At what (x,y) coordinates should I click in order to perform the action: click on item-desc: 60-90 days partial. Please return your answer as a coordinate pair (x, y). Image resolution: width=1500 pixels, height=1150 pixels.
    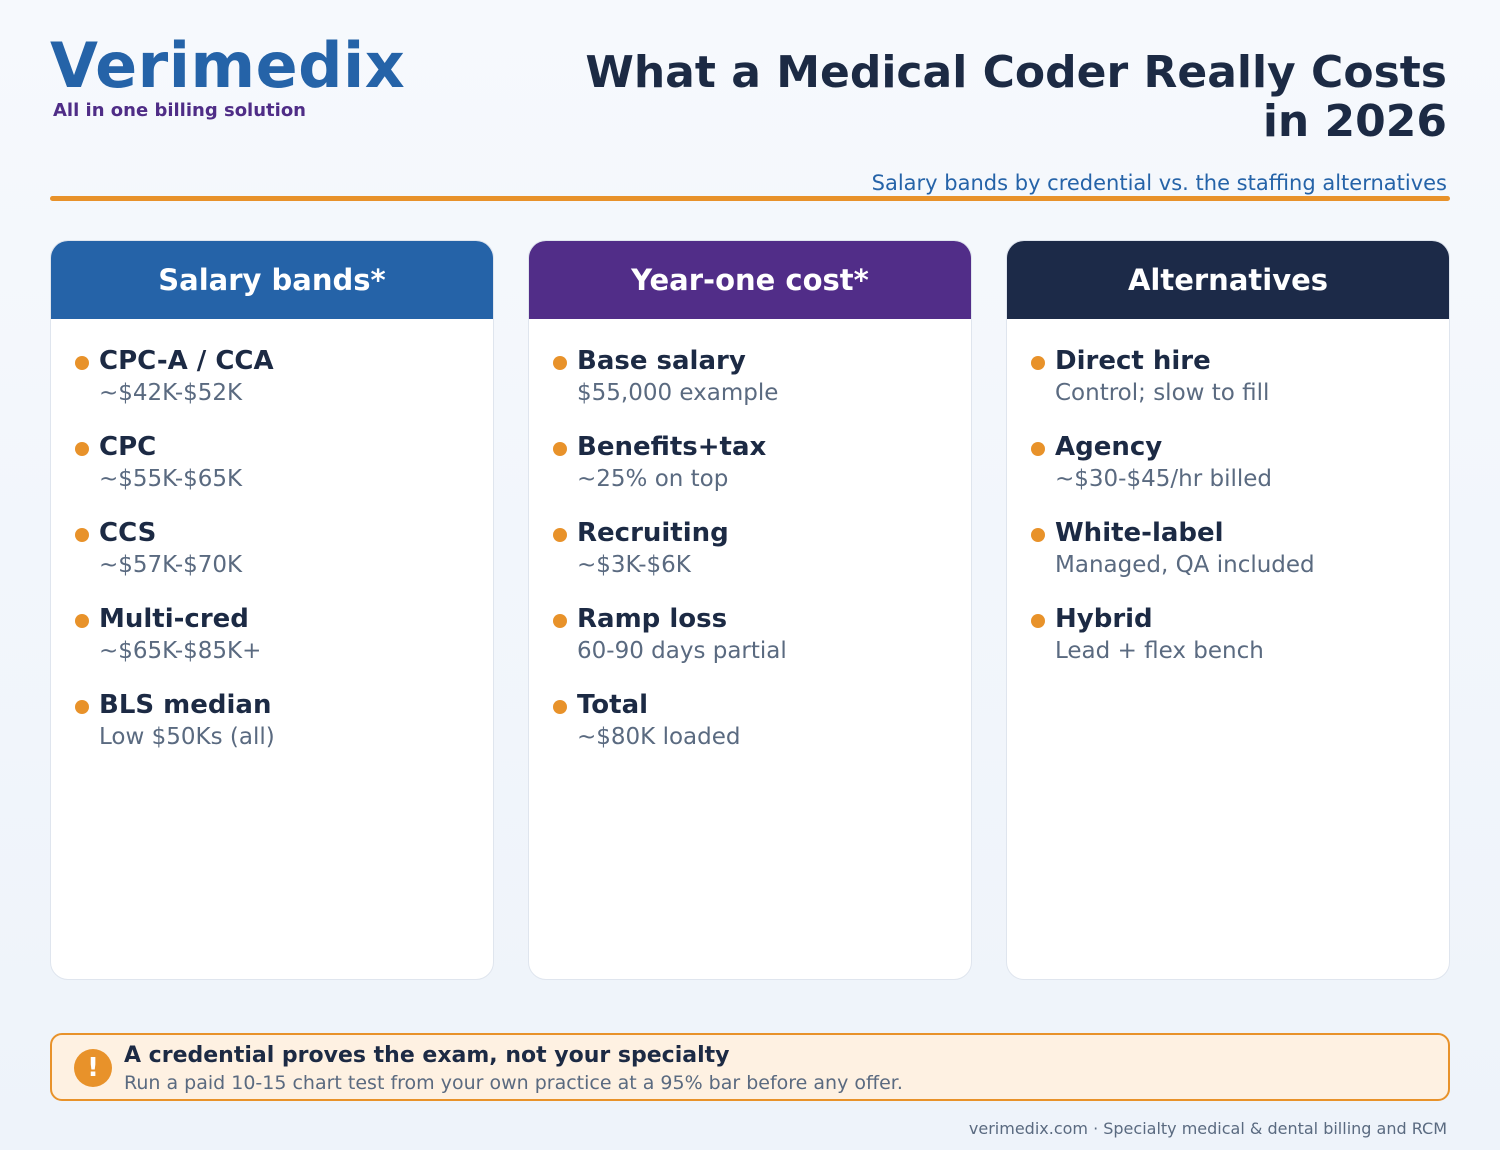
    Looking at the image, I should click on (682, 651).